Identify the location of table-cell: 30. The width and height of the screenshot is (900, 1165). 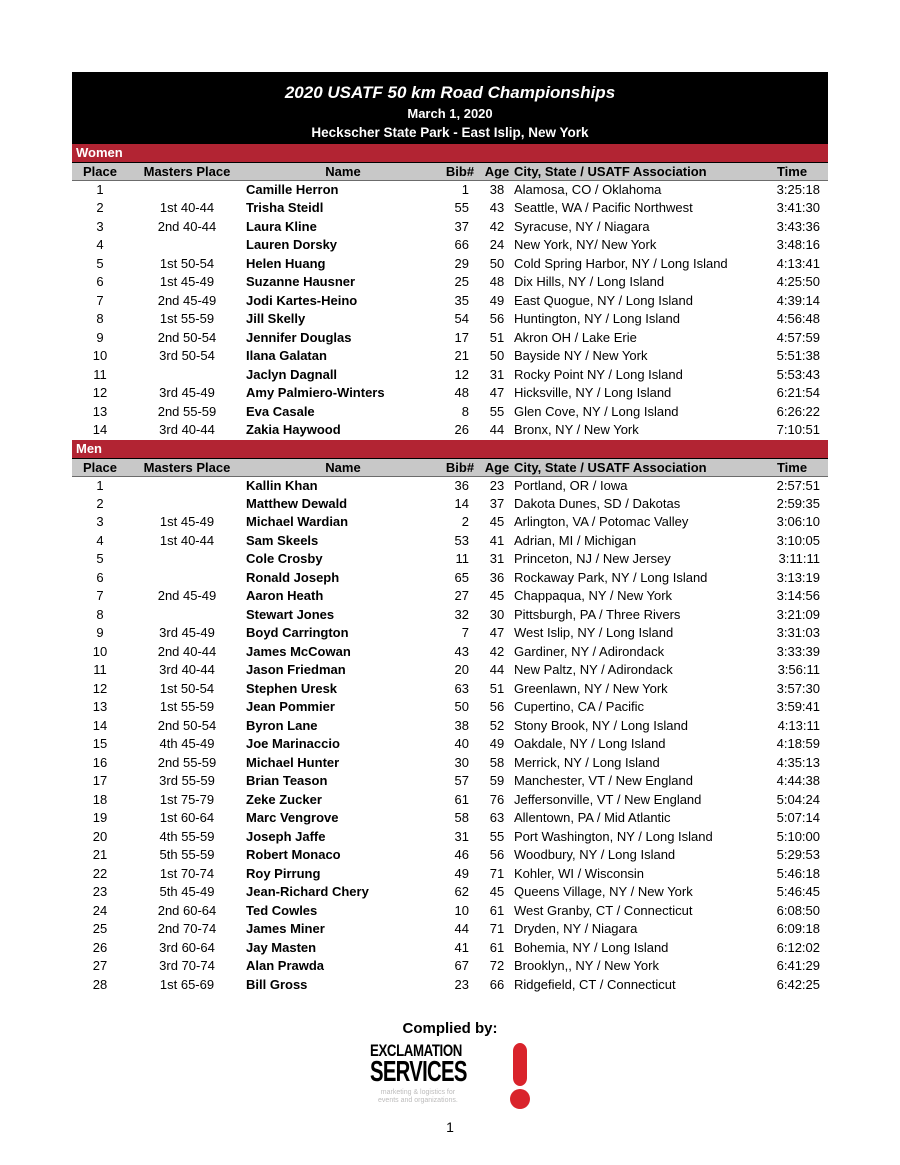
(497, 614).